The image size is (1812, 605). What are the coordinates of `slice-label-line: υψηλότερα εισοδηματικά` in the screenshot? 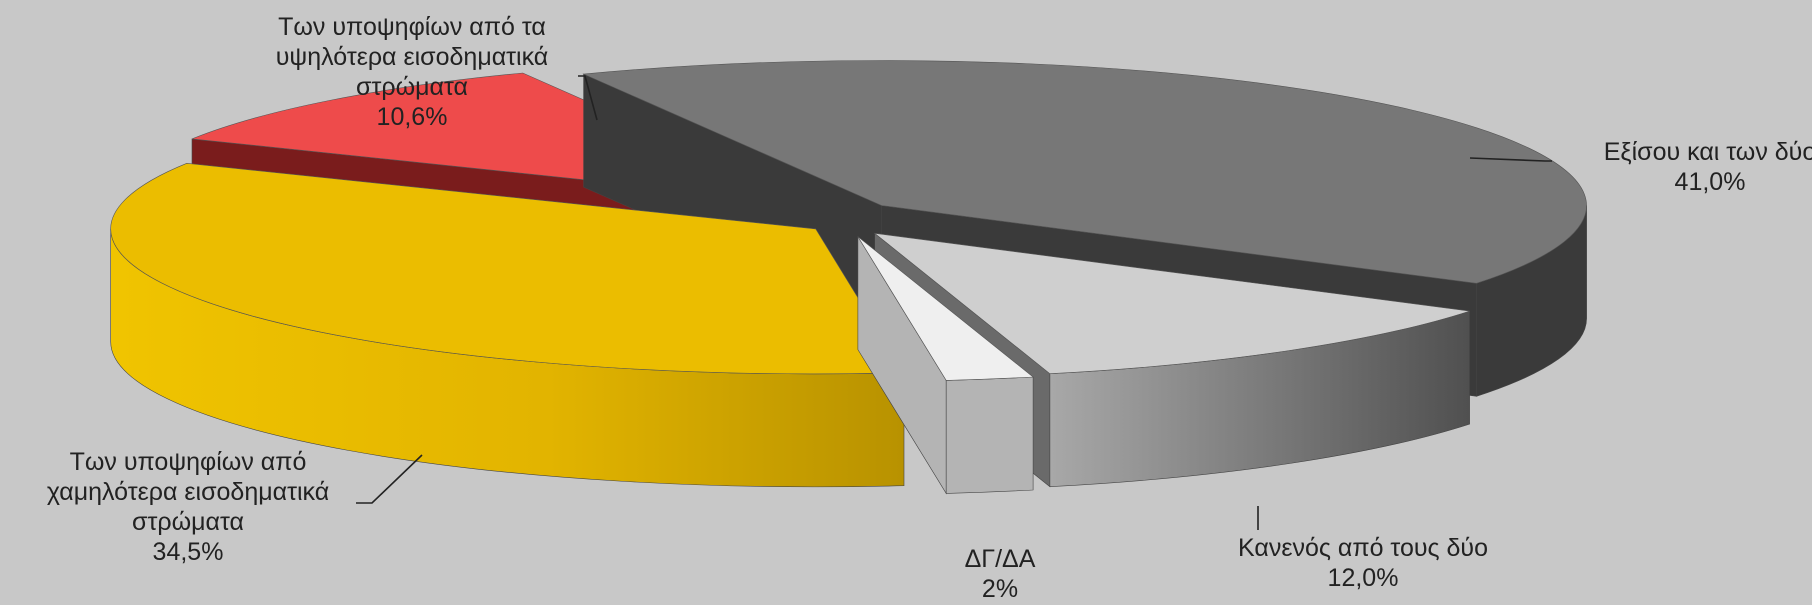 It's located at (412, 57).